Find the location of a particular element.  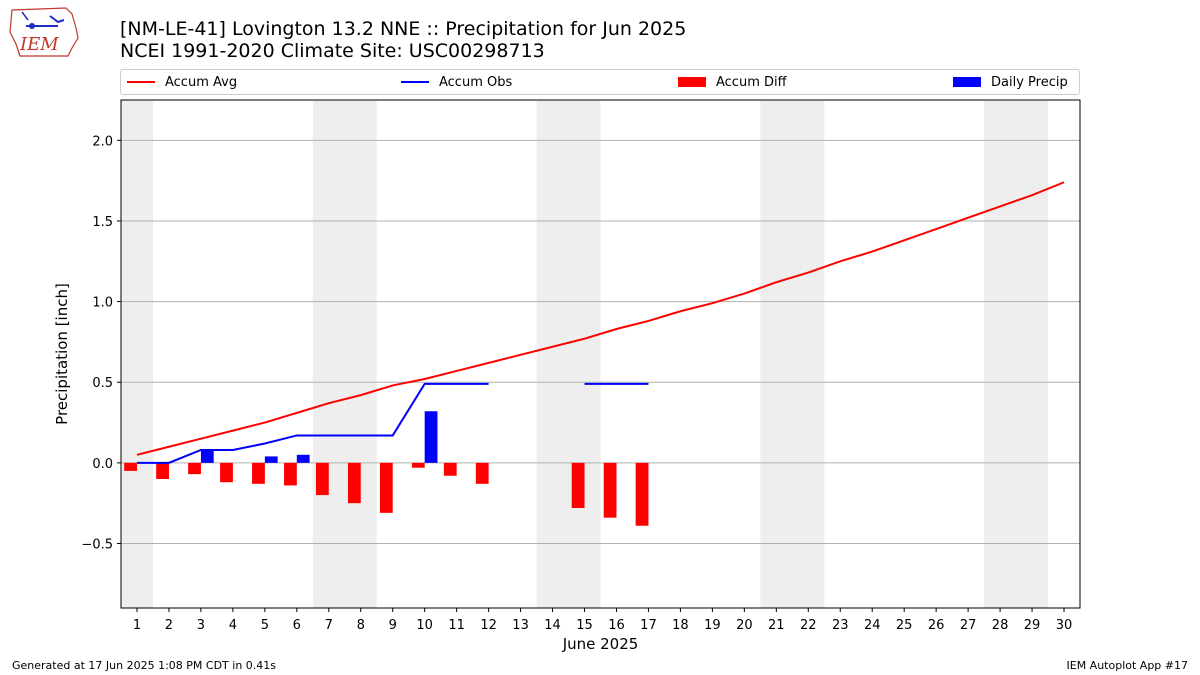

x-tick-label: 11 is located at coordinates (456, 625).